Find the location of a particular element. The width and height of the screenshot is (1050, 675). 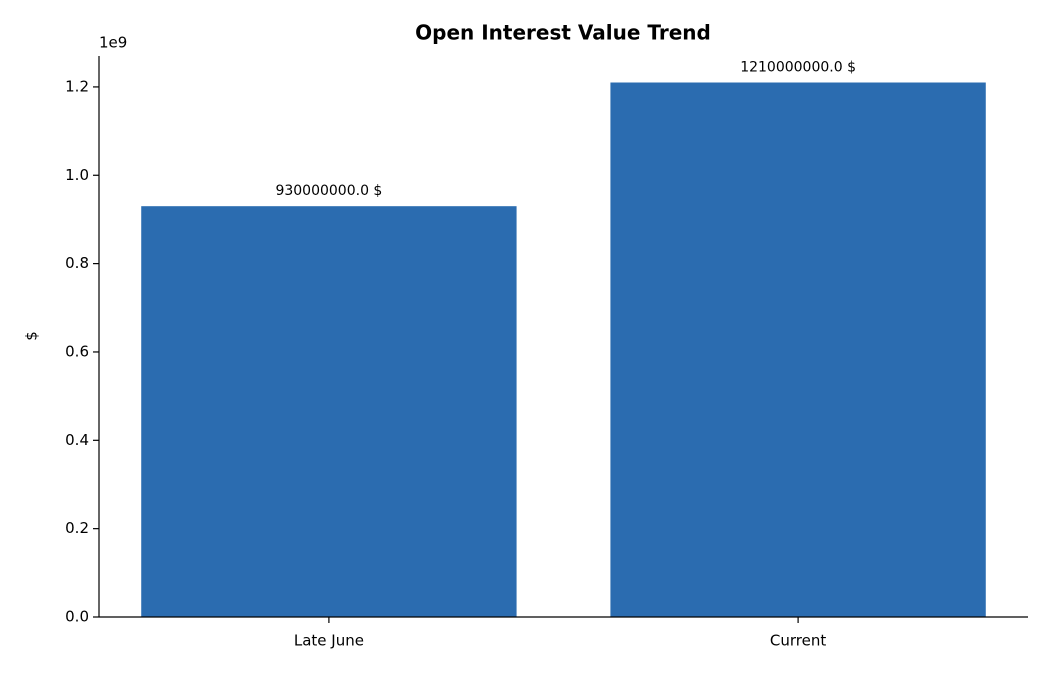

y-axis-label: $ is located at coordinates (32, 336).